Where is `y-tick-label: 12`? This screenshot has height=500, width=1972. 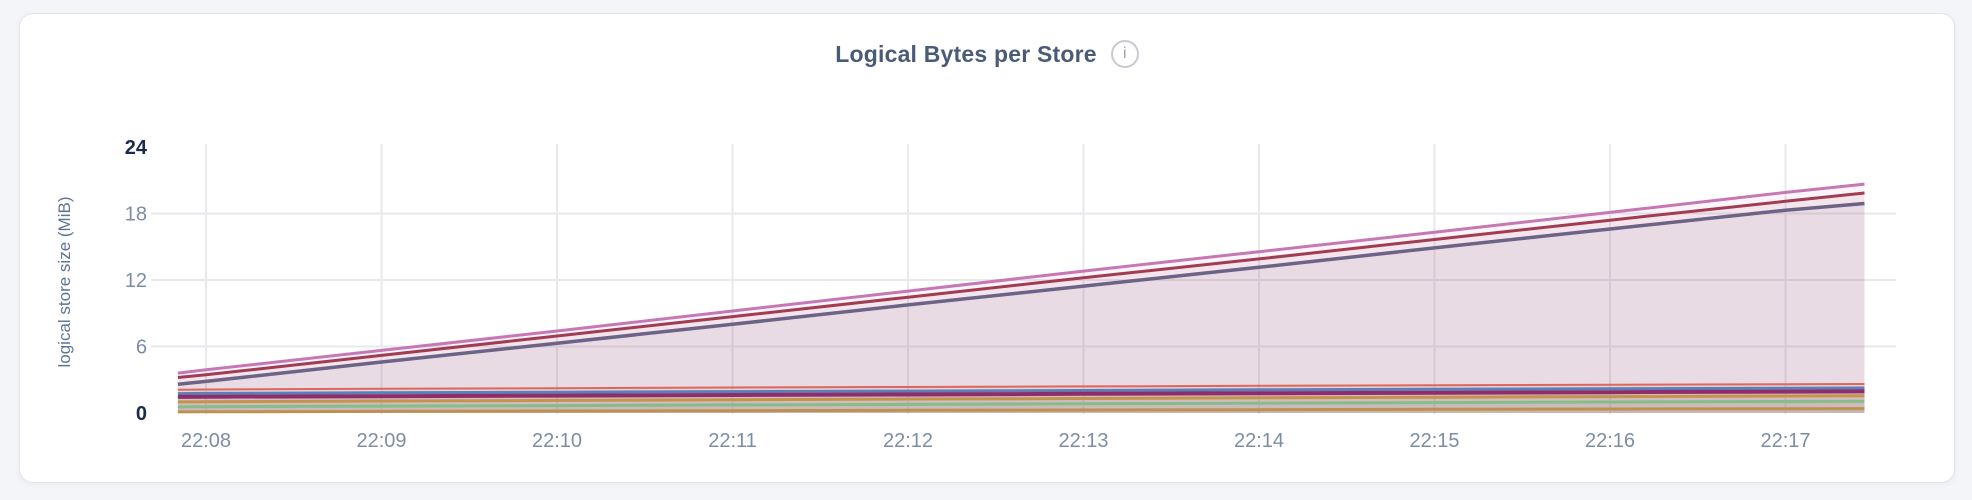 y-tick-label: 12 is located at coordinates (136, 281).